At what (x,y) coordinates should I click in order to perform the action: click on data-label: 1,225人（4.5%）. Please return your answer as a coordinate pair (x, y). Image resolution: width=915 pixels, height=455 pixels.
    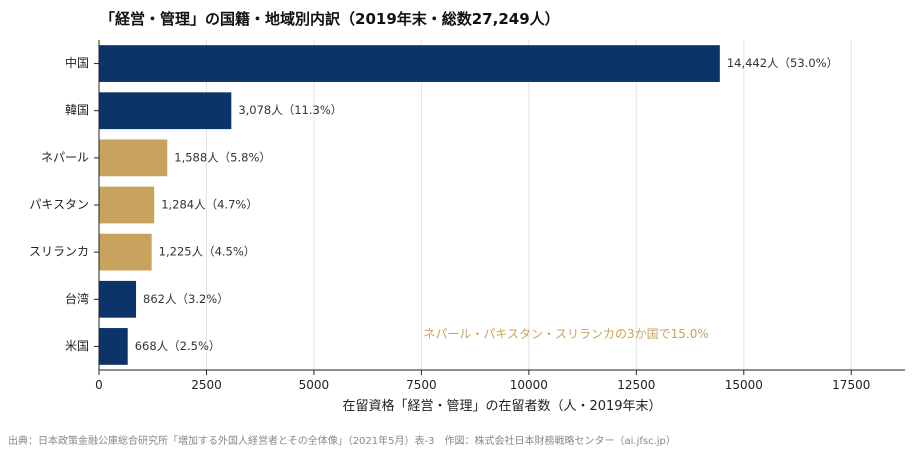
    Looking at the image, I should click on (207, 252).